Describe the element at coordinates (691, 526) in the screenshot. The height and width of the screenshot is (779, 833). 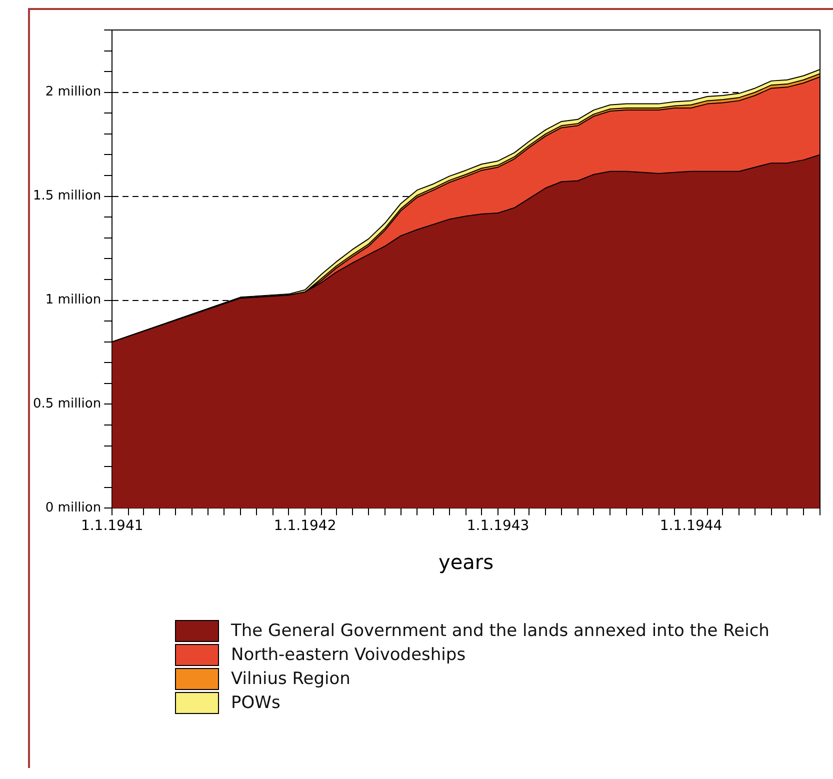
I see `x-tick-label: 1.1.1944` at that location.